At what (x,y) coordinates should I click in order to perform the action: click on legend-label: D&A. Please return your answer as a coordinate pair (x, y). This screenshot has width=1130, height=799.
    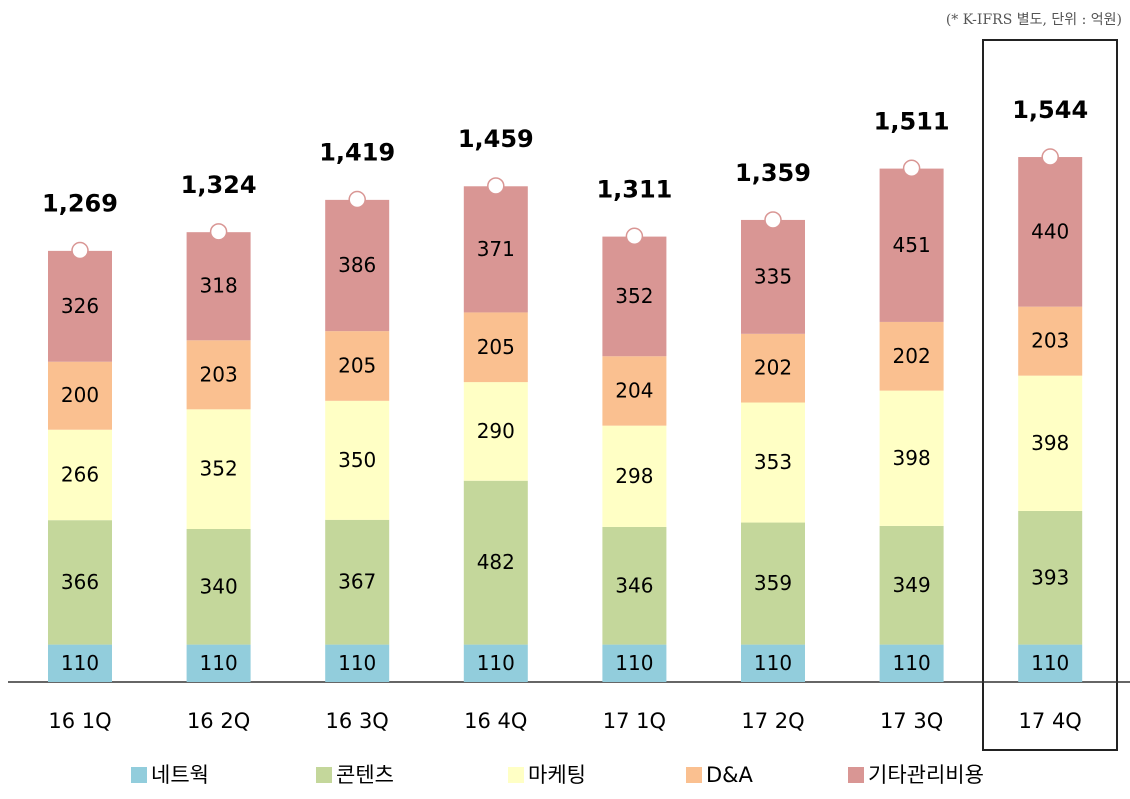
    Looking at the image, I should click on (730, 775).